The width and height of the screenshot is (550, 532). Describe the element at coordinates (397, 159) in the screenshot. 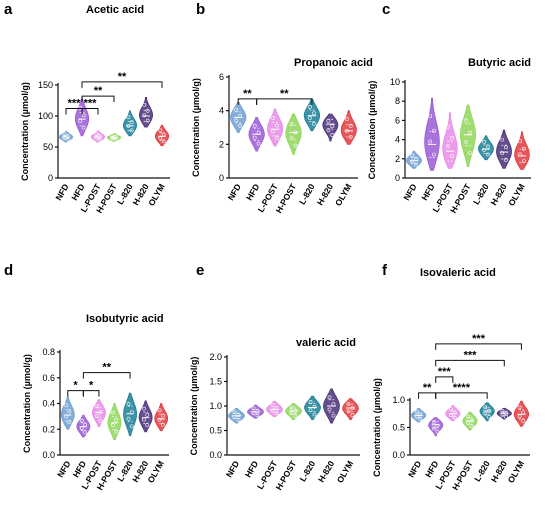

I see `y-tick-label: 2` at that location.